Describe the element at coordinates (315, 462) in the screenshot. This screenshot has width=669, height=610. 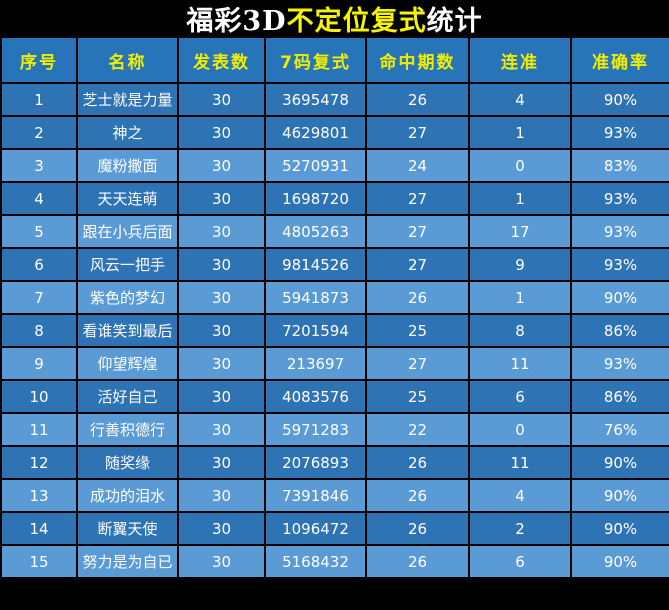
I see `cell-compound: 2076893` at that location.